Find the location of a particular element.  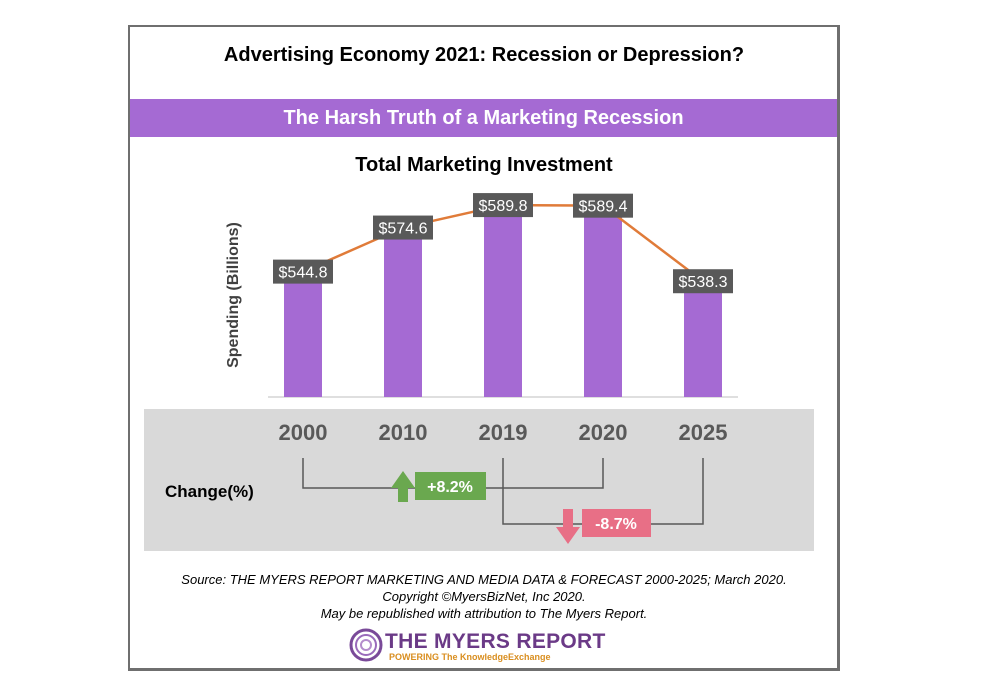

change-badge-down-bg is located at coordinates (616, 523).